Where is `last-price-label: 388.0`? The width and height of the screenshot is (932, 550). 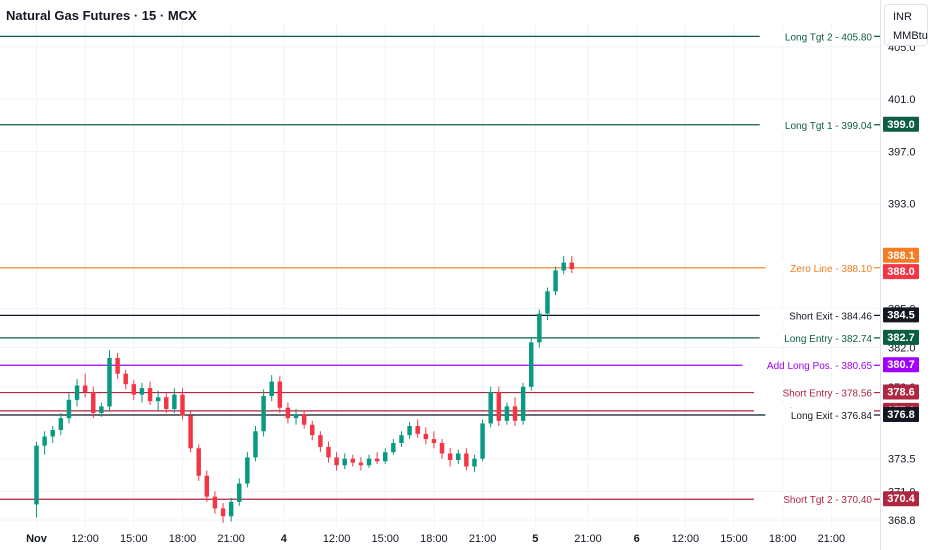
last-price-label: 388.0 is located at coordinates (901, 272).